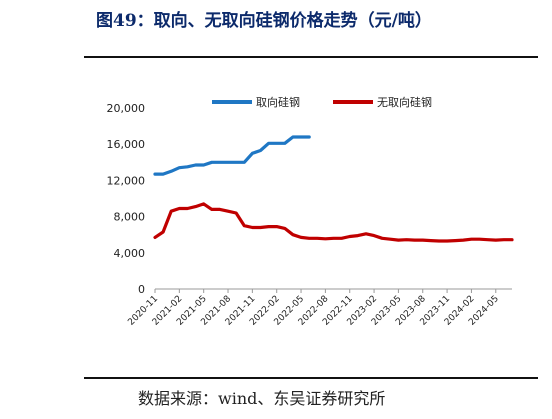 This screenshot has height=419, width=552. What do you see at coordinates (311, 57) in the screenshot?
I see `top-rule` at bounding box center [311, 57].